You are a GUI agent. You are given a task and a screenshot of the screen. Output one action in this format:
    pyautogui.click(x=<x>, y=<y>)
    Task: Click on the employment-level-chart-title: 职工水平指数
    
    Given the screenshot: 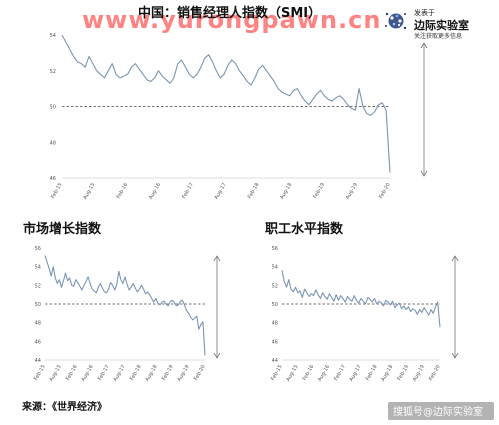 What is the action you would take?
    pyautogui.click(x=304, y=229)
    